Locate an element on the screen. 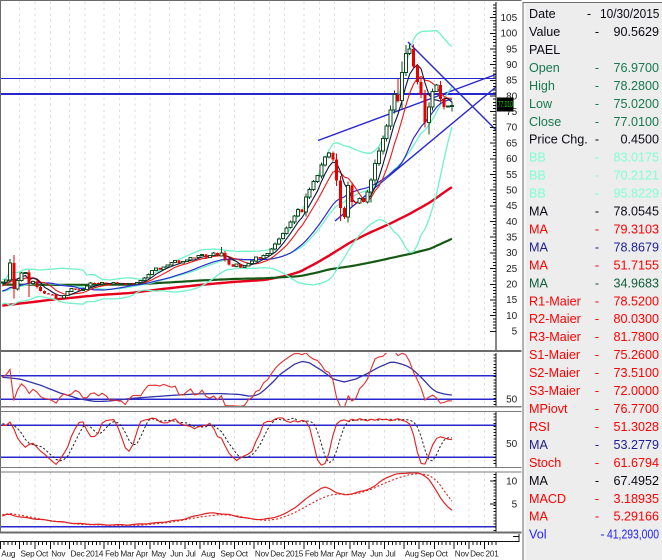  svg-text: 95 is located at coordinates (512, 49).